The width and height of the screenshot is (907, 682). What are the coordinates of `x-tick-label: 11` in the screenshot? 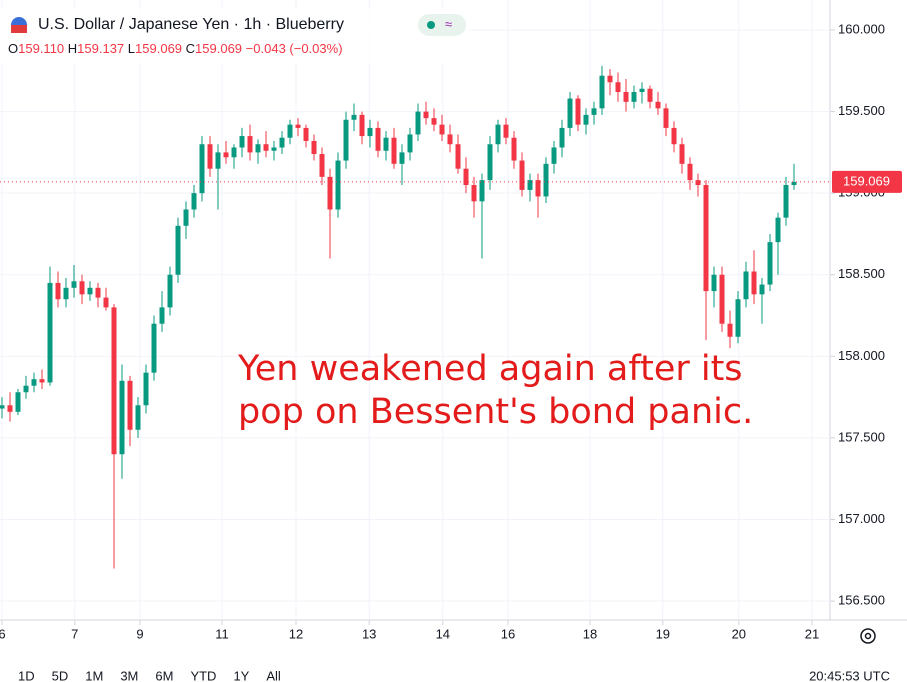 It's located at (222, 633).